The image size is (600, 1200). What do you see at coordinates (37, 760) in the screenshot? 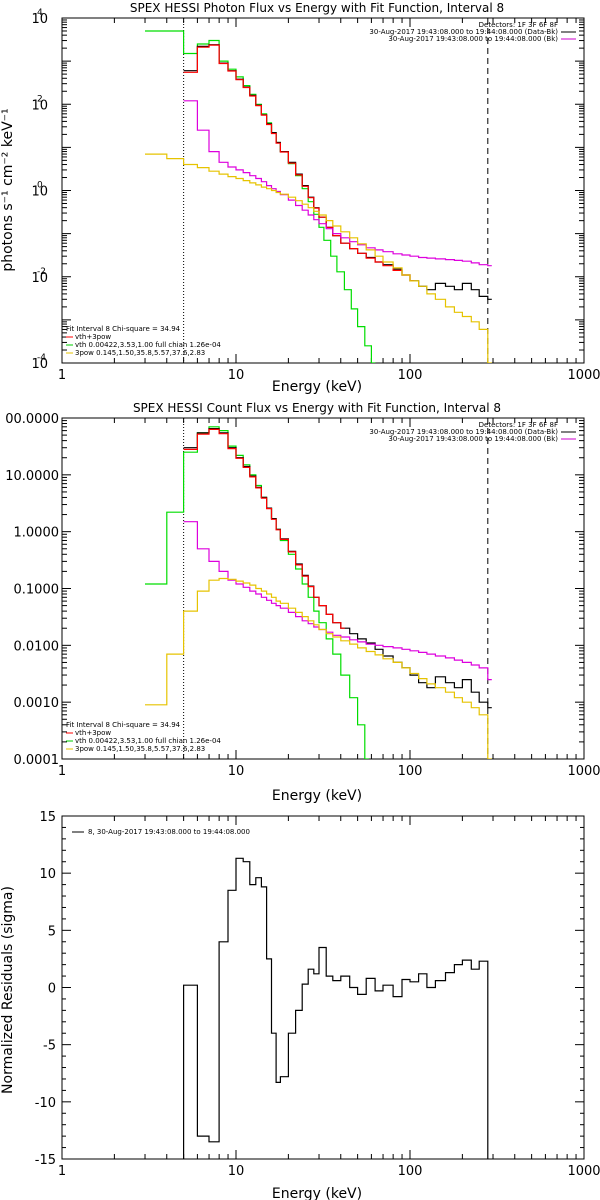
I see `y-tick-label: 0.0001` at bounding box center [37, 760].